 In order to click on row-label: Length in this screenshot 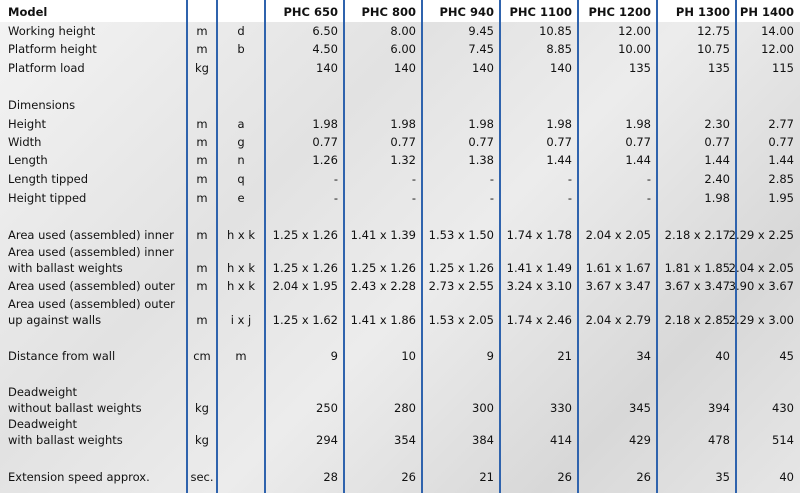, I will do `click(28, 160)`.